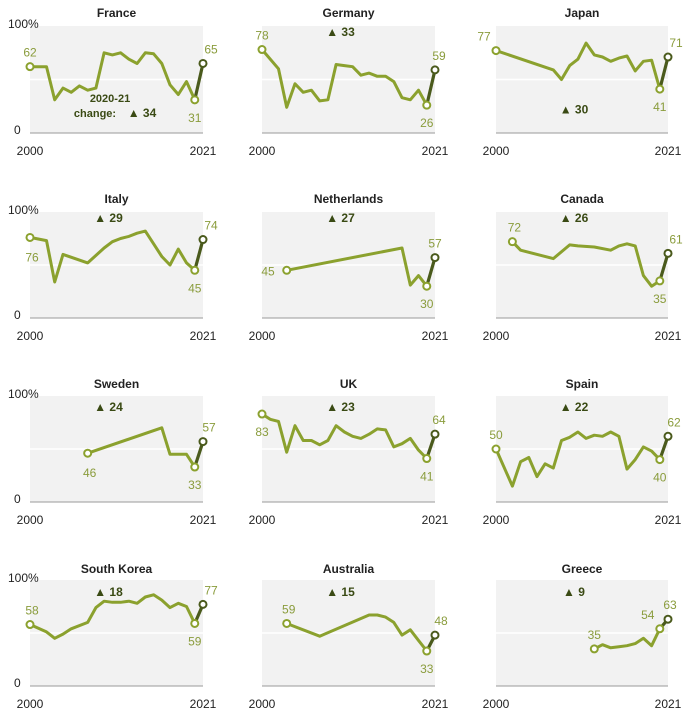 This screenshot has height=714, width=691. Describe the element at coordinates (676, 43) in the screenshot. I see `end-value-label: 71` at that location.